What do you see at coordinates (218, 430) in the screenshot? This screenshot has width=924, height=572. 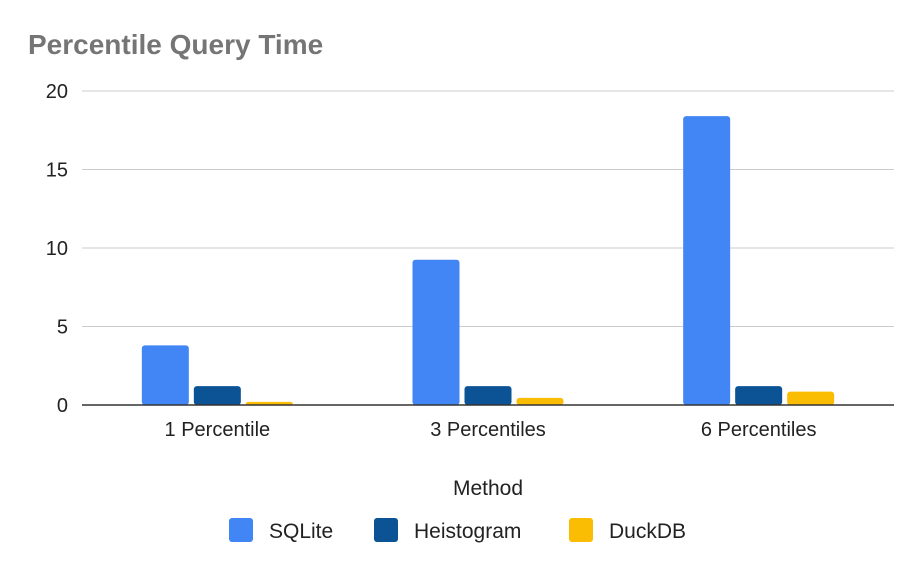 I see `x-tick-label: 1 Percentile` at bounding box center [218, 430].